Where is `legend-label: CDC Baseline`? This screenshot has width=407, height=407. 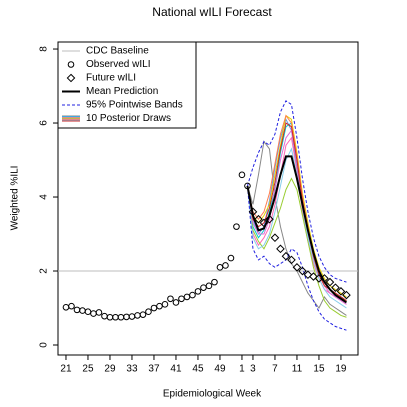
legend-label: CDC Baseline is located at coordinates (117, 51).